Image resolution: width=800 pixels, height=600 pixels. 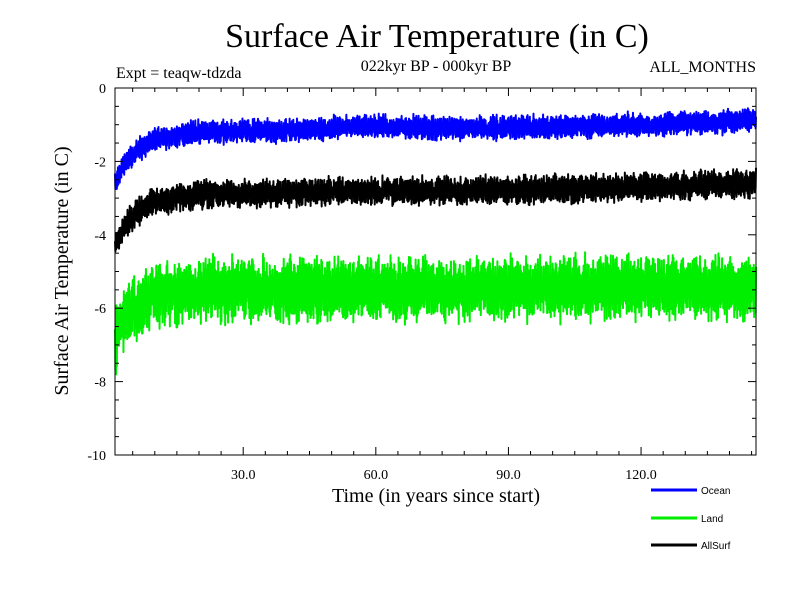 I want to click on y-tick-label: -2, so click(x=100, y=162).